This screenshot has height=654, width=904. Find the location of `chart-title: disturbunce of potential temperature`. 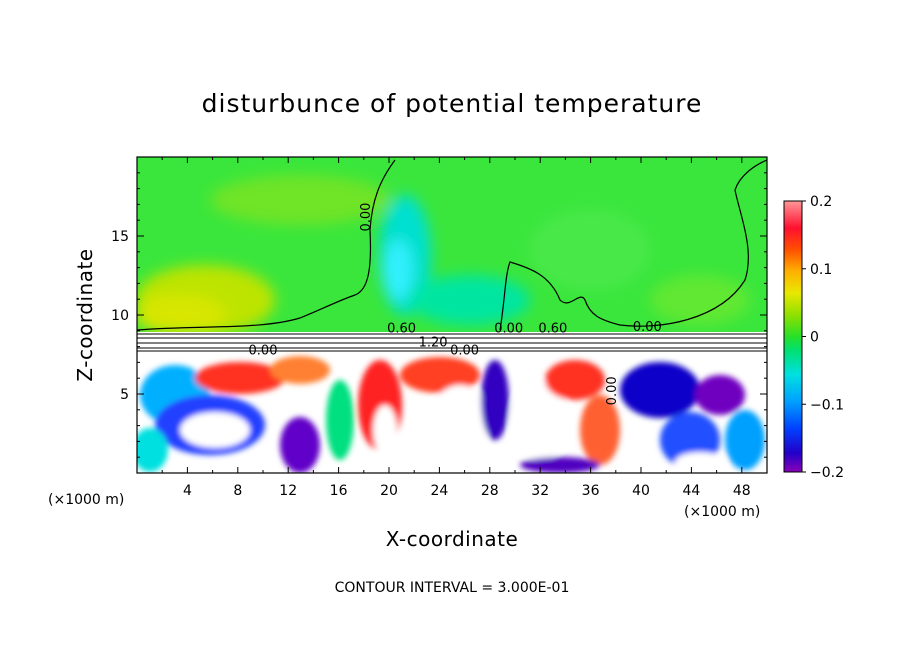

chart-title: disturbunce of potential temperature is located at coordinates (452, 103).